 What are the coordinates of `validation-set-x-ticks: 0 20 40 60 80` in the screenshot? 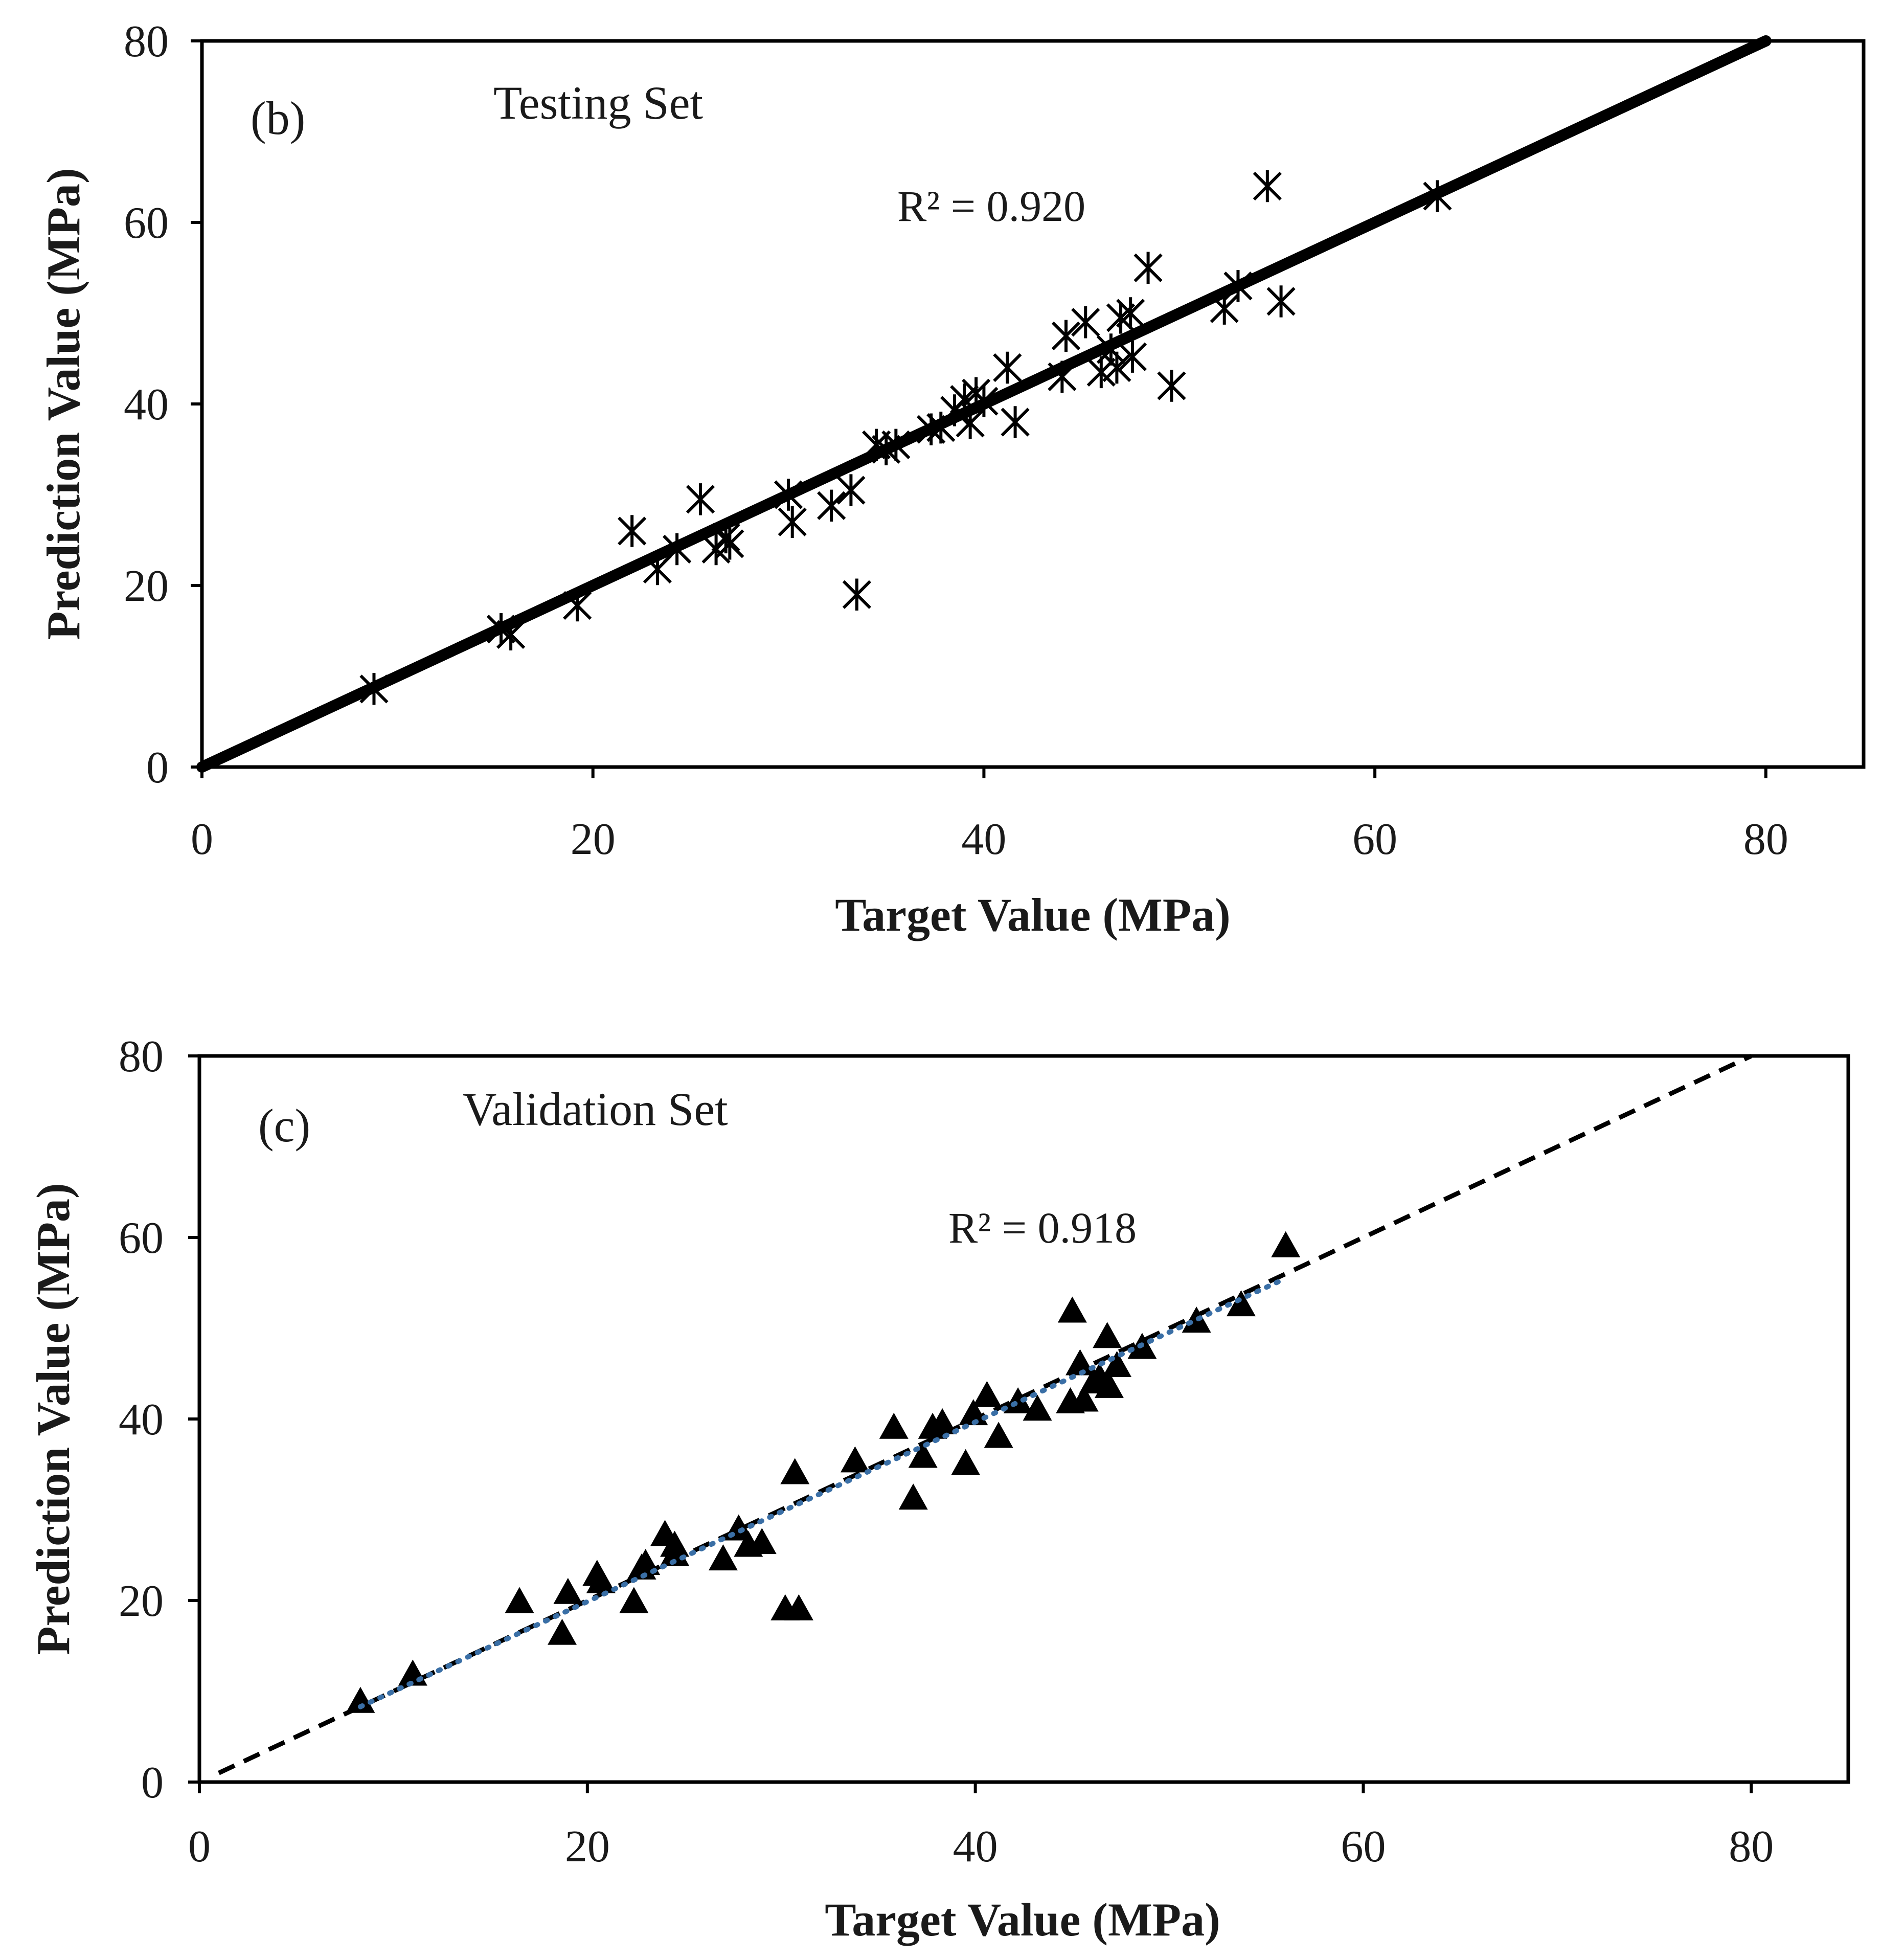 It's located at (981, 1827).